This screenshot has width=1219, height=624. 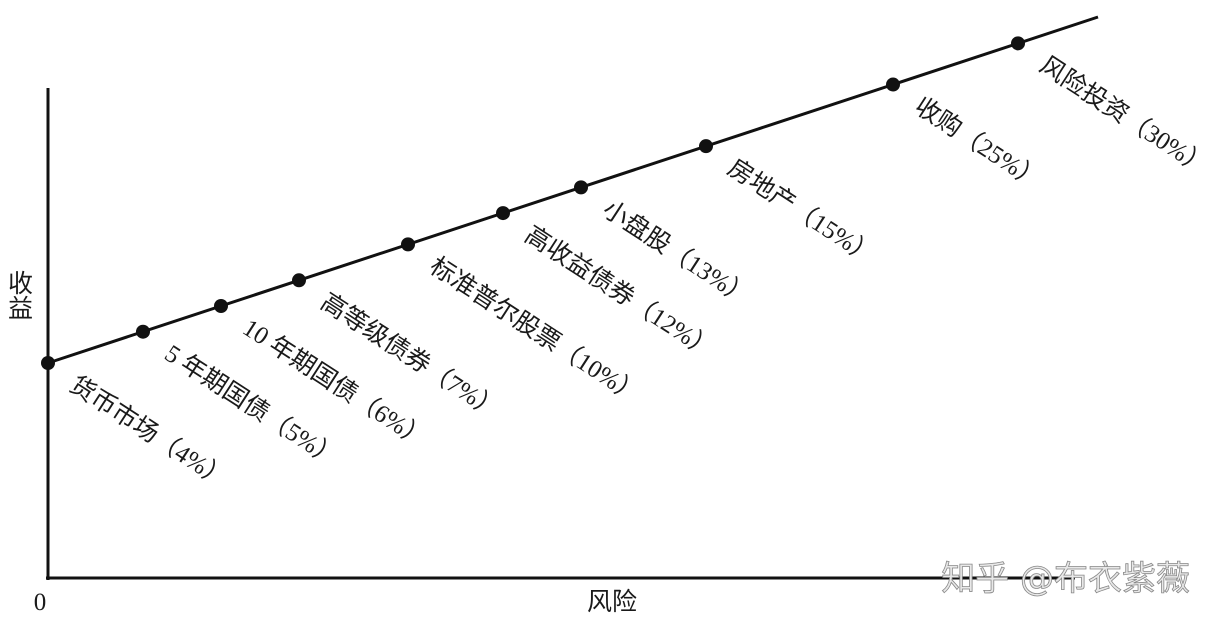 What do you see at coordinates (802, 212) in the screenshot?
I see `node-label: 房地产（15%）` at bounding box center [802, 212].